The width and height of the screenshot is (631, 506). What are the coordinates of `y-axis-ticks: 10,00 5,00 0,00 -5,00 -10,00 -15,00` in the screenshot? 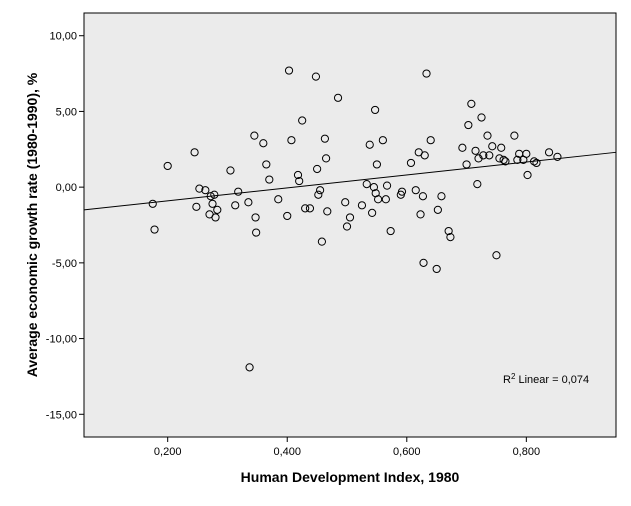 It's located at (65, 226).